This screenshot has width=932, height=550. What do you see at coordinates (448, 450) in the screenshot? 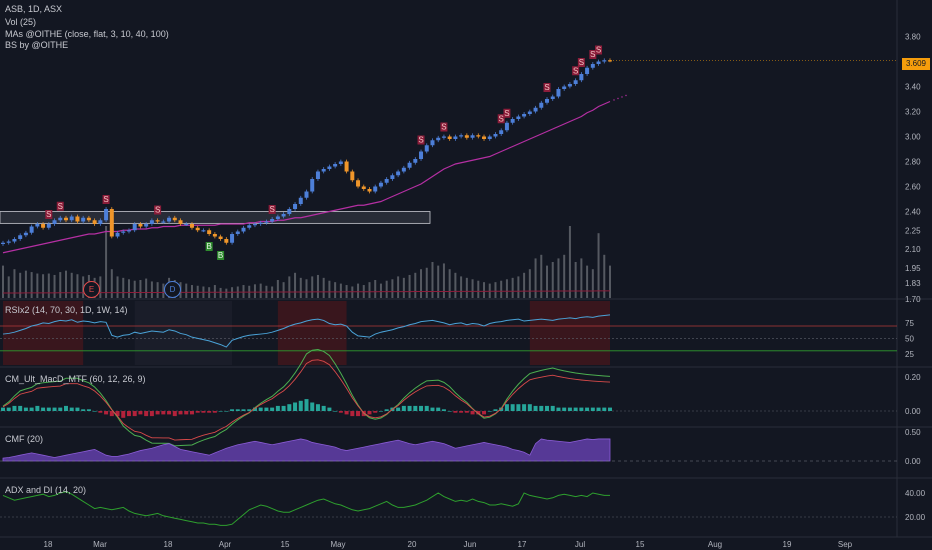
I see `cmf-layer` at bounding box center [448, 450].